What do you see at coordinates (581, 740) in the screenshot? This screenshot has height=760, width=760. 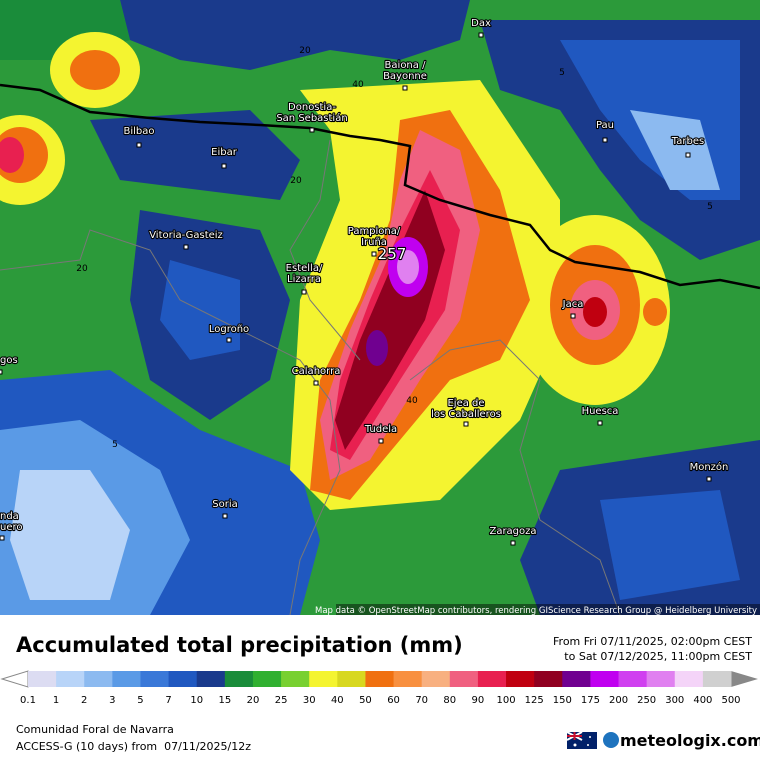 I see `flag` at bounding box center [581, 740].